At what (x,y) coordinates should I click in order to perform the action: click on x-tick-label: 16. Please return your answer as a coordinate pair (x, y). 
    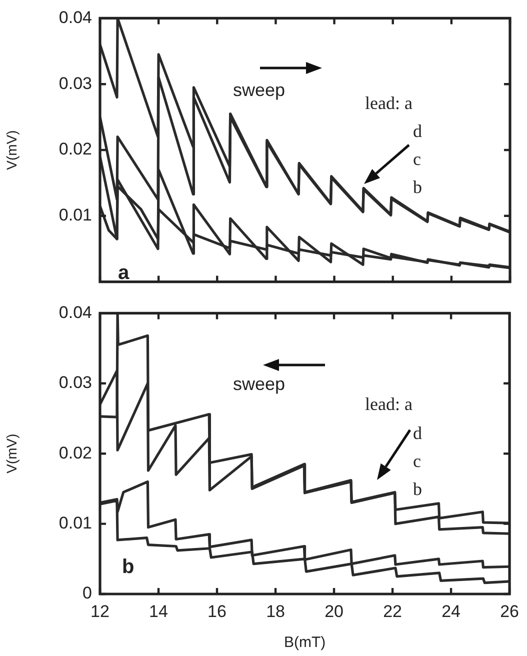
    Looking at the image, I should click on (217, 611).